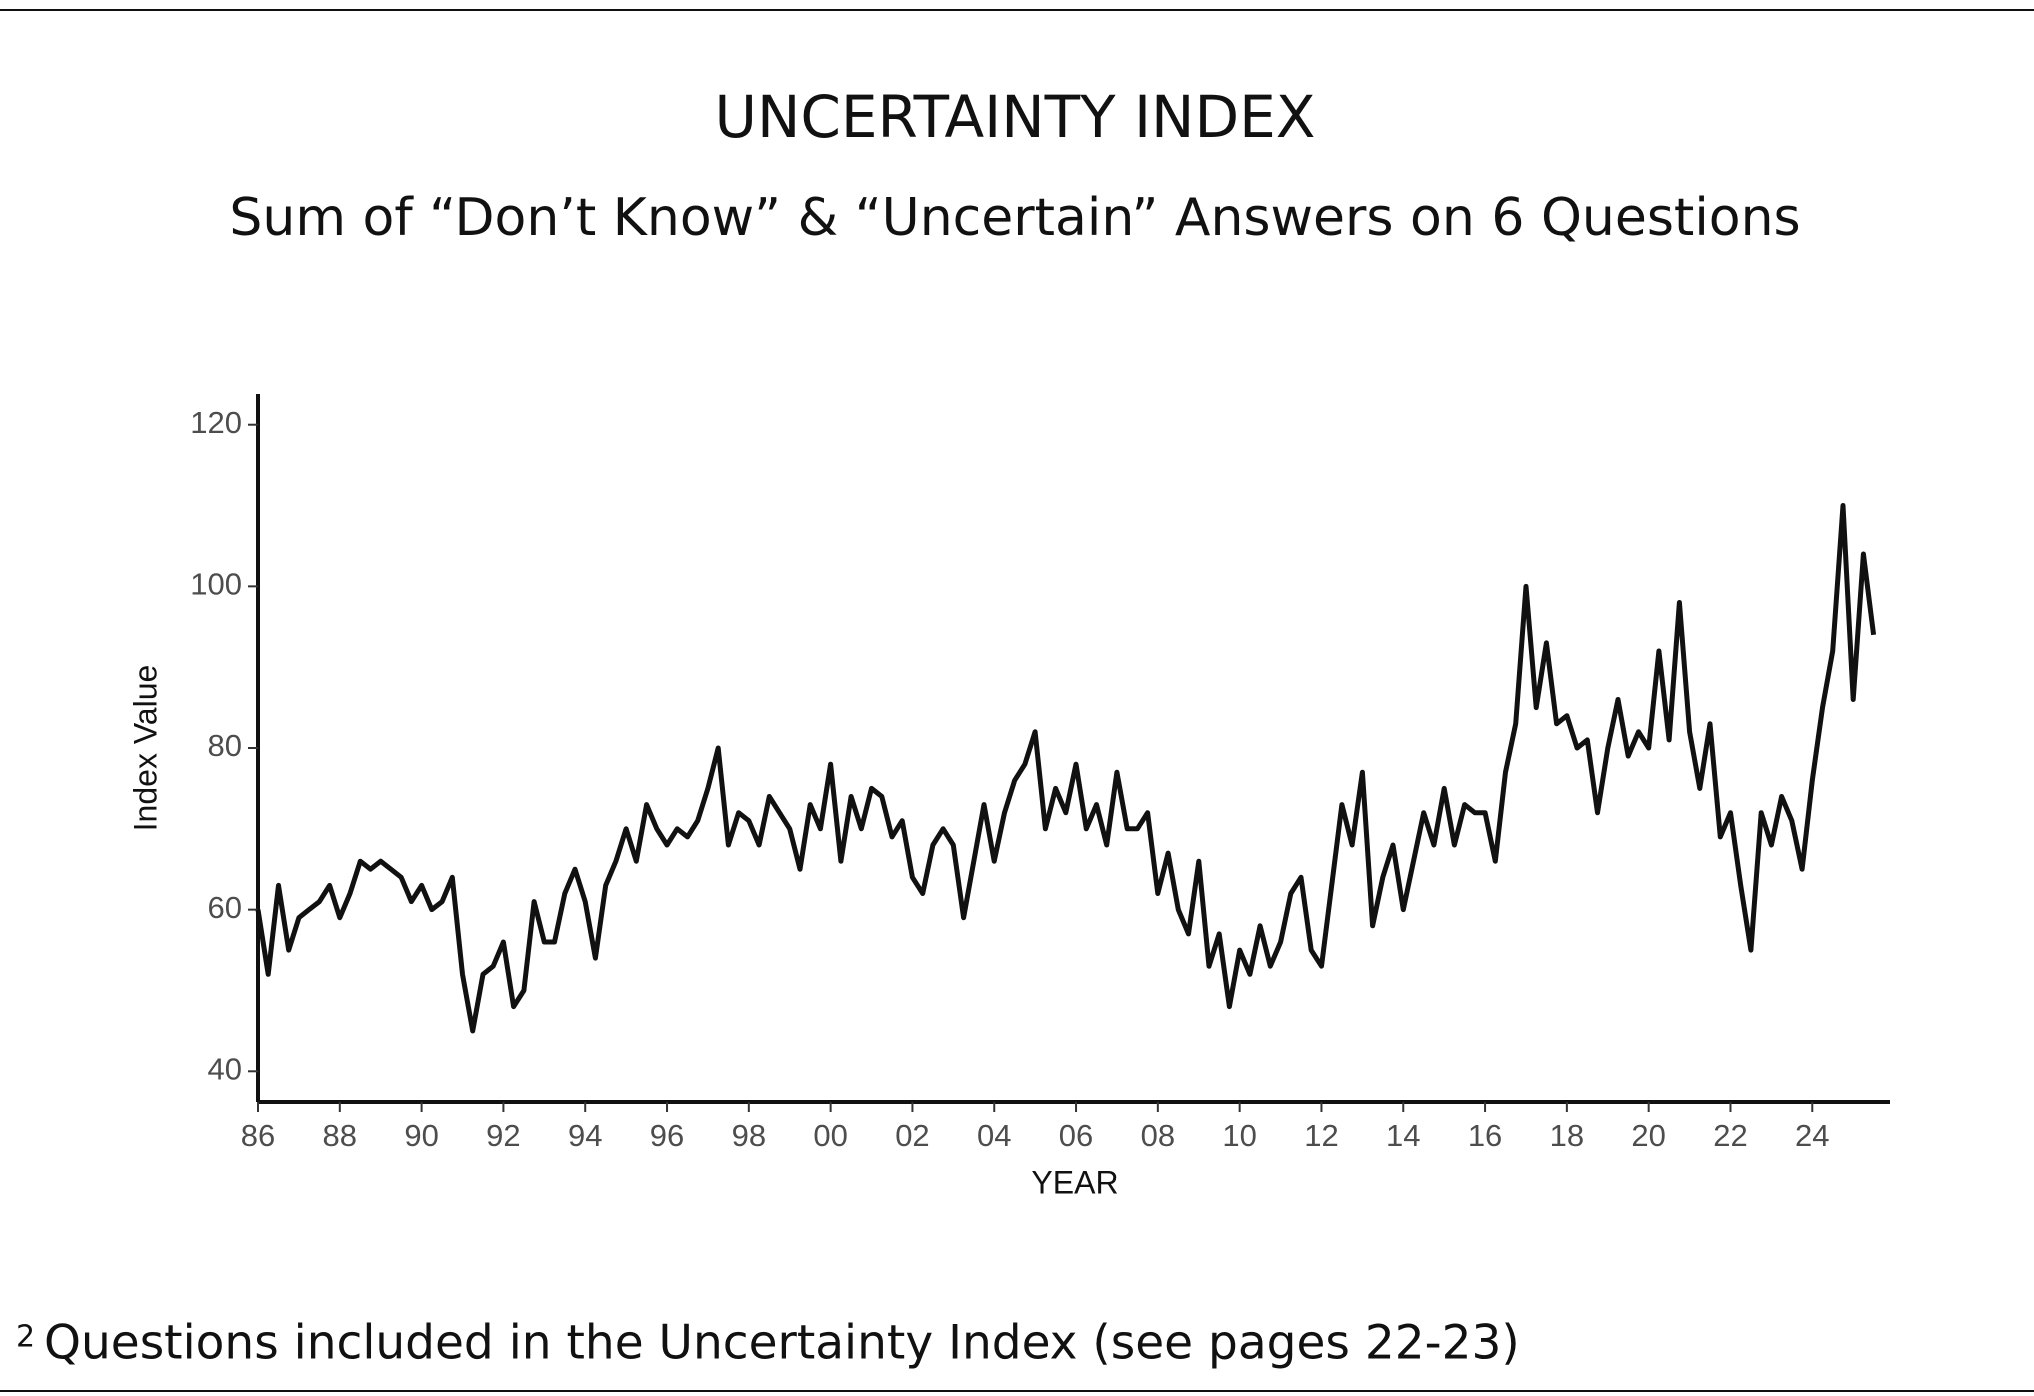  What do you see at coordinates (1812, 1135) in the screenshot?
I see `x-tick-label: 24` at bounding box center [1812, 1135].